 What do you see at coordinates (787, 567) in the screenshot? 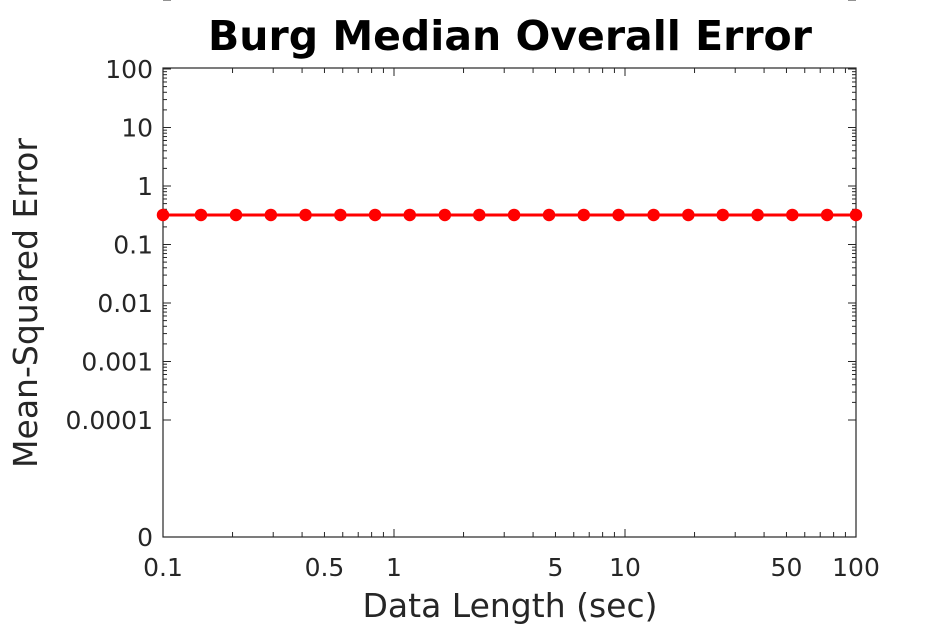
I see `x-tick-label: 50` at bounding box center [787, 567].